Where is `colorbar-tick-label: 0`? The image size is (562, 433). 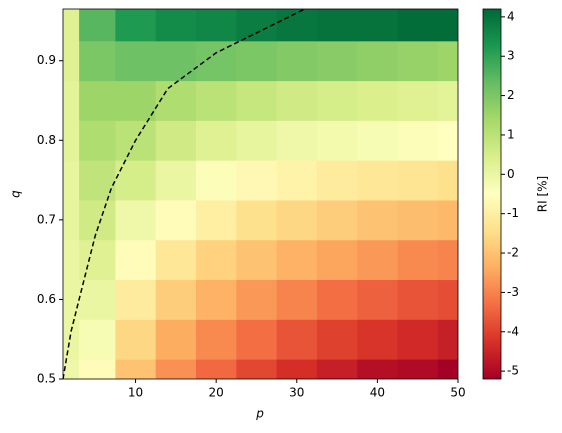 colorbar-tick-label: 0 is located at coordinates (511, 174).